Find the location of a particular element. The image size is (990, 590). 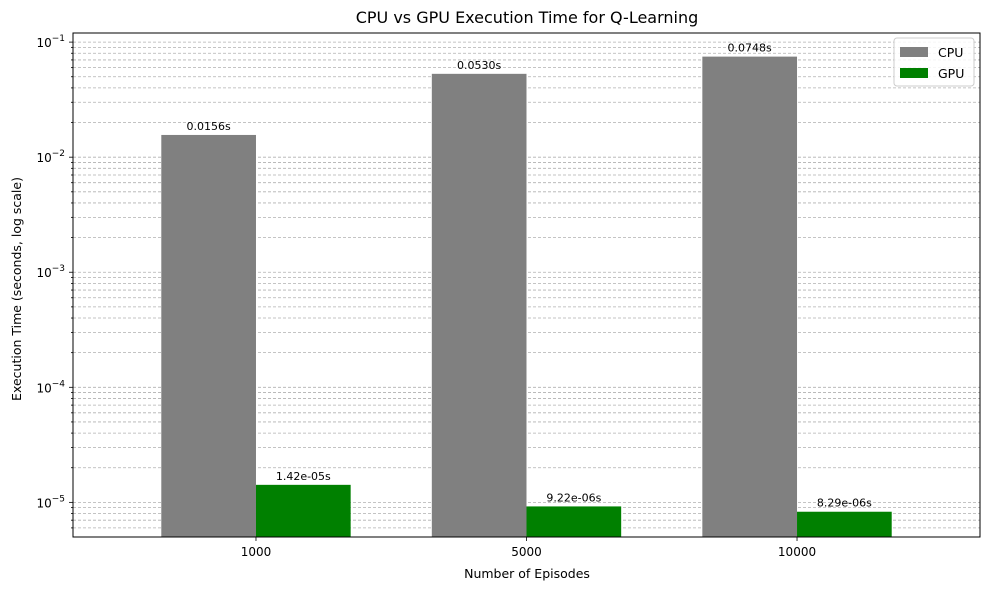

y-axis-label: Execution Time (seconds, log scale) is located at coordinates (16, 289).